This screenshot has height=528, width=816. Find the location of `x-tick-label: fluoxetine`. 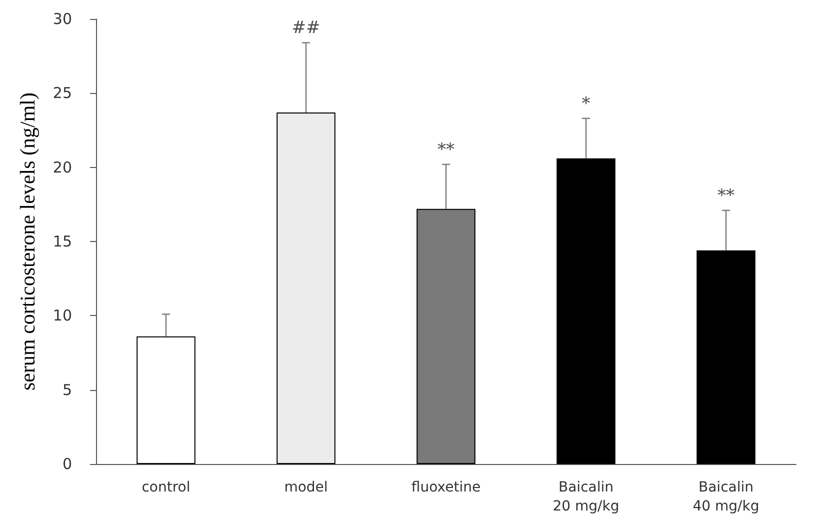

x-tick-label: fluoxetine is located at coordinates (446, 488).